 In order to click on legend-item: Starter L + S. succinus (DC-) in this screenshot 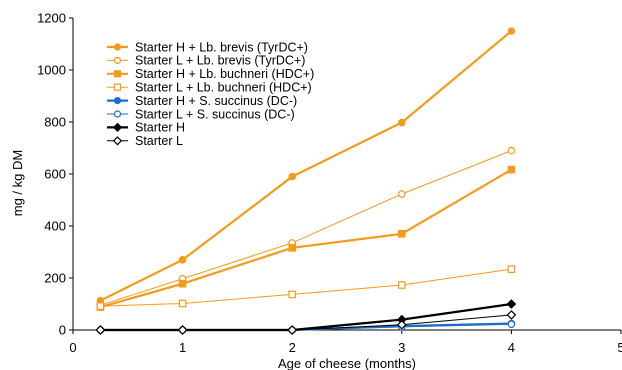, I will do `click(201, 114)`.